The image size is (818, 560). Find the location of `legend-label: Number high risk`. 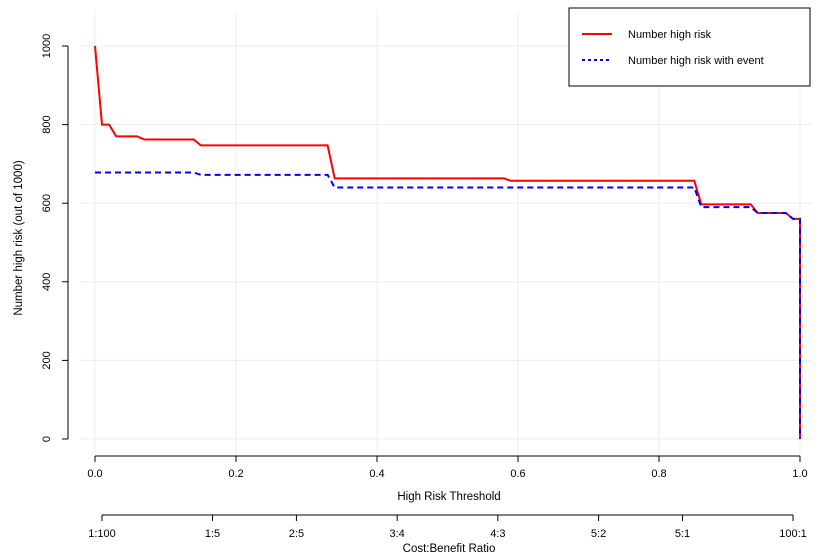

legend-label: Number high risk is located at coordinates (670, 35).